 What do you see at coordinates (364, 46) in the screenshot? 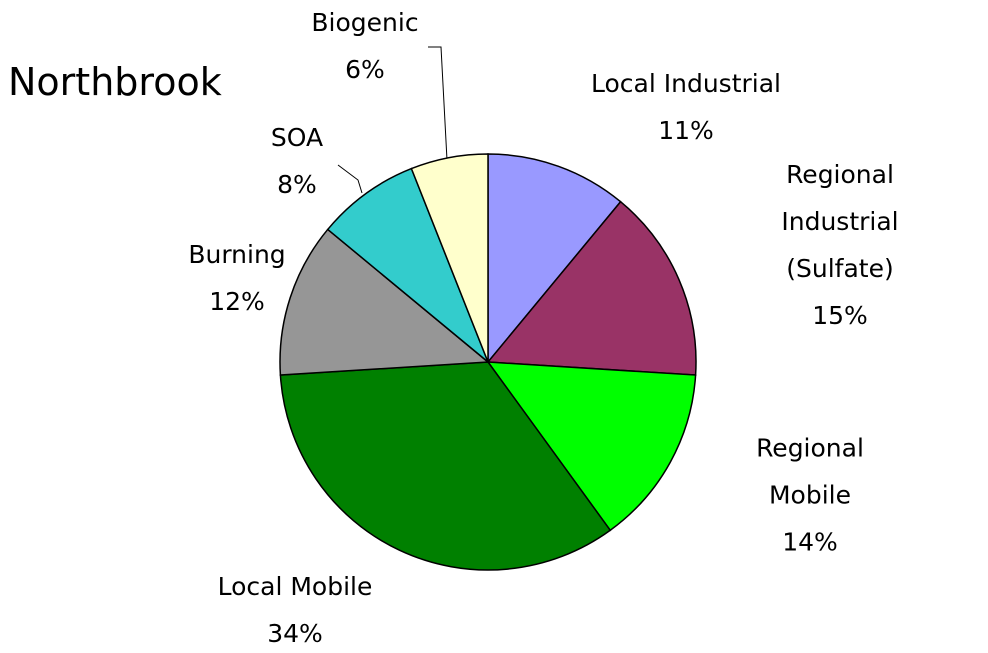
I see `slice-label: Biogenic 6%` at bounding box center [364, 46].